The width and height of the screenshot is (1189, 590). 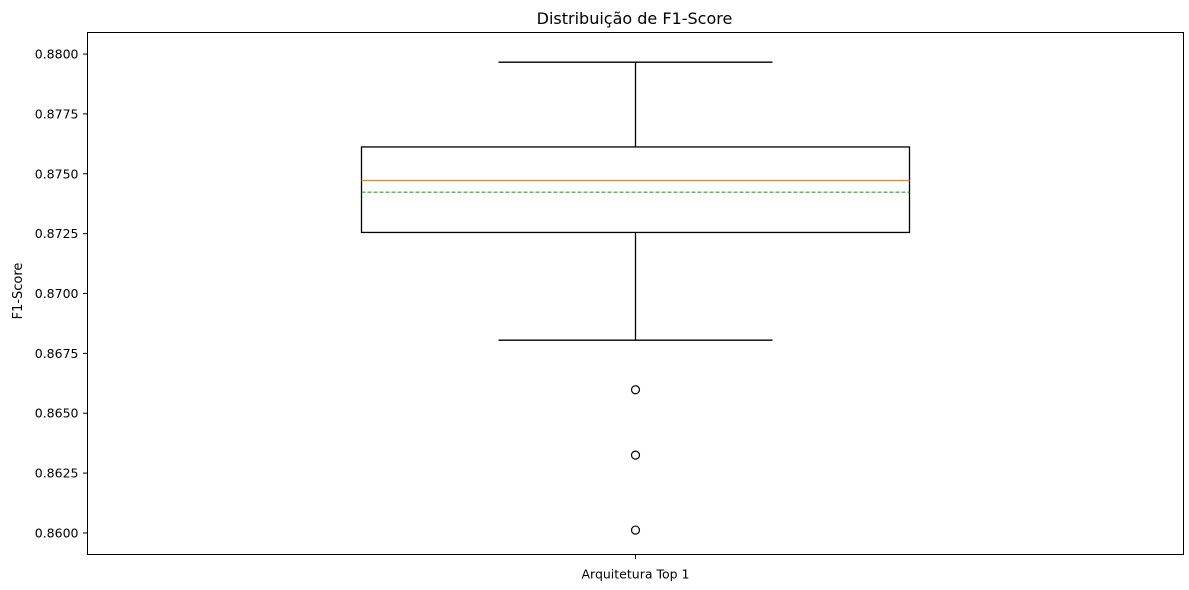 What do you see at coordinates (18, 291) in the screenshot?
I see `y-axis-label: F1-Score` at bounding box center [18, 291].